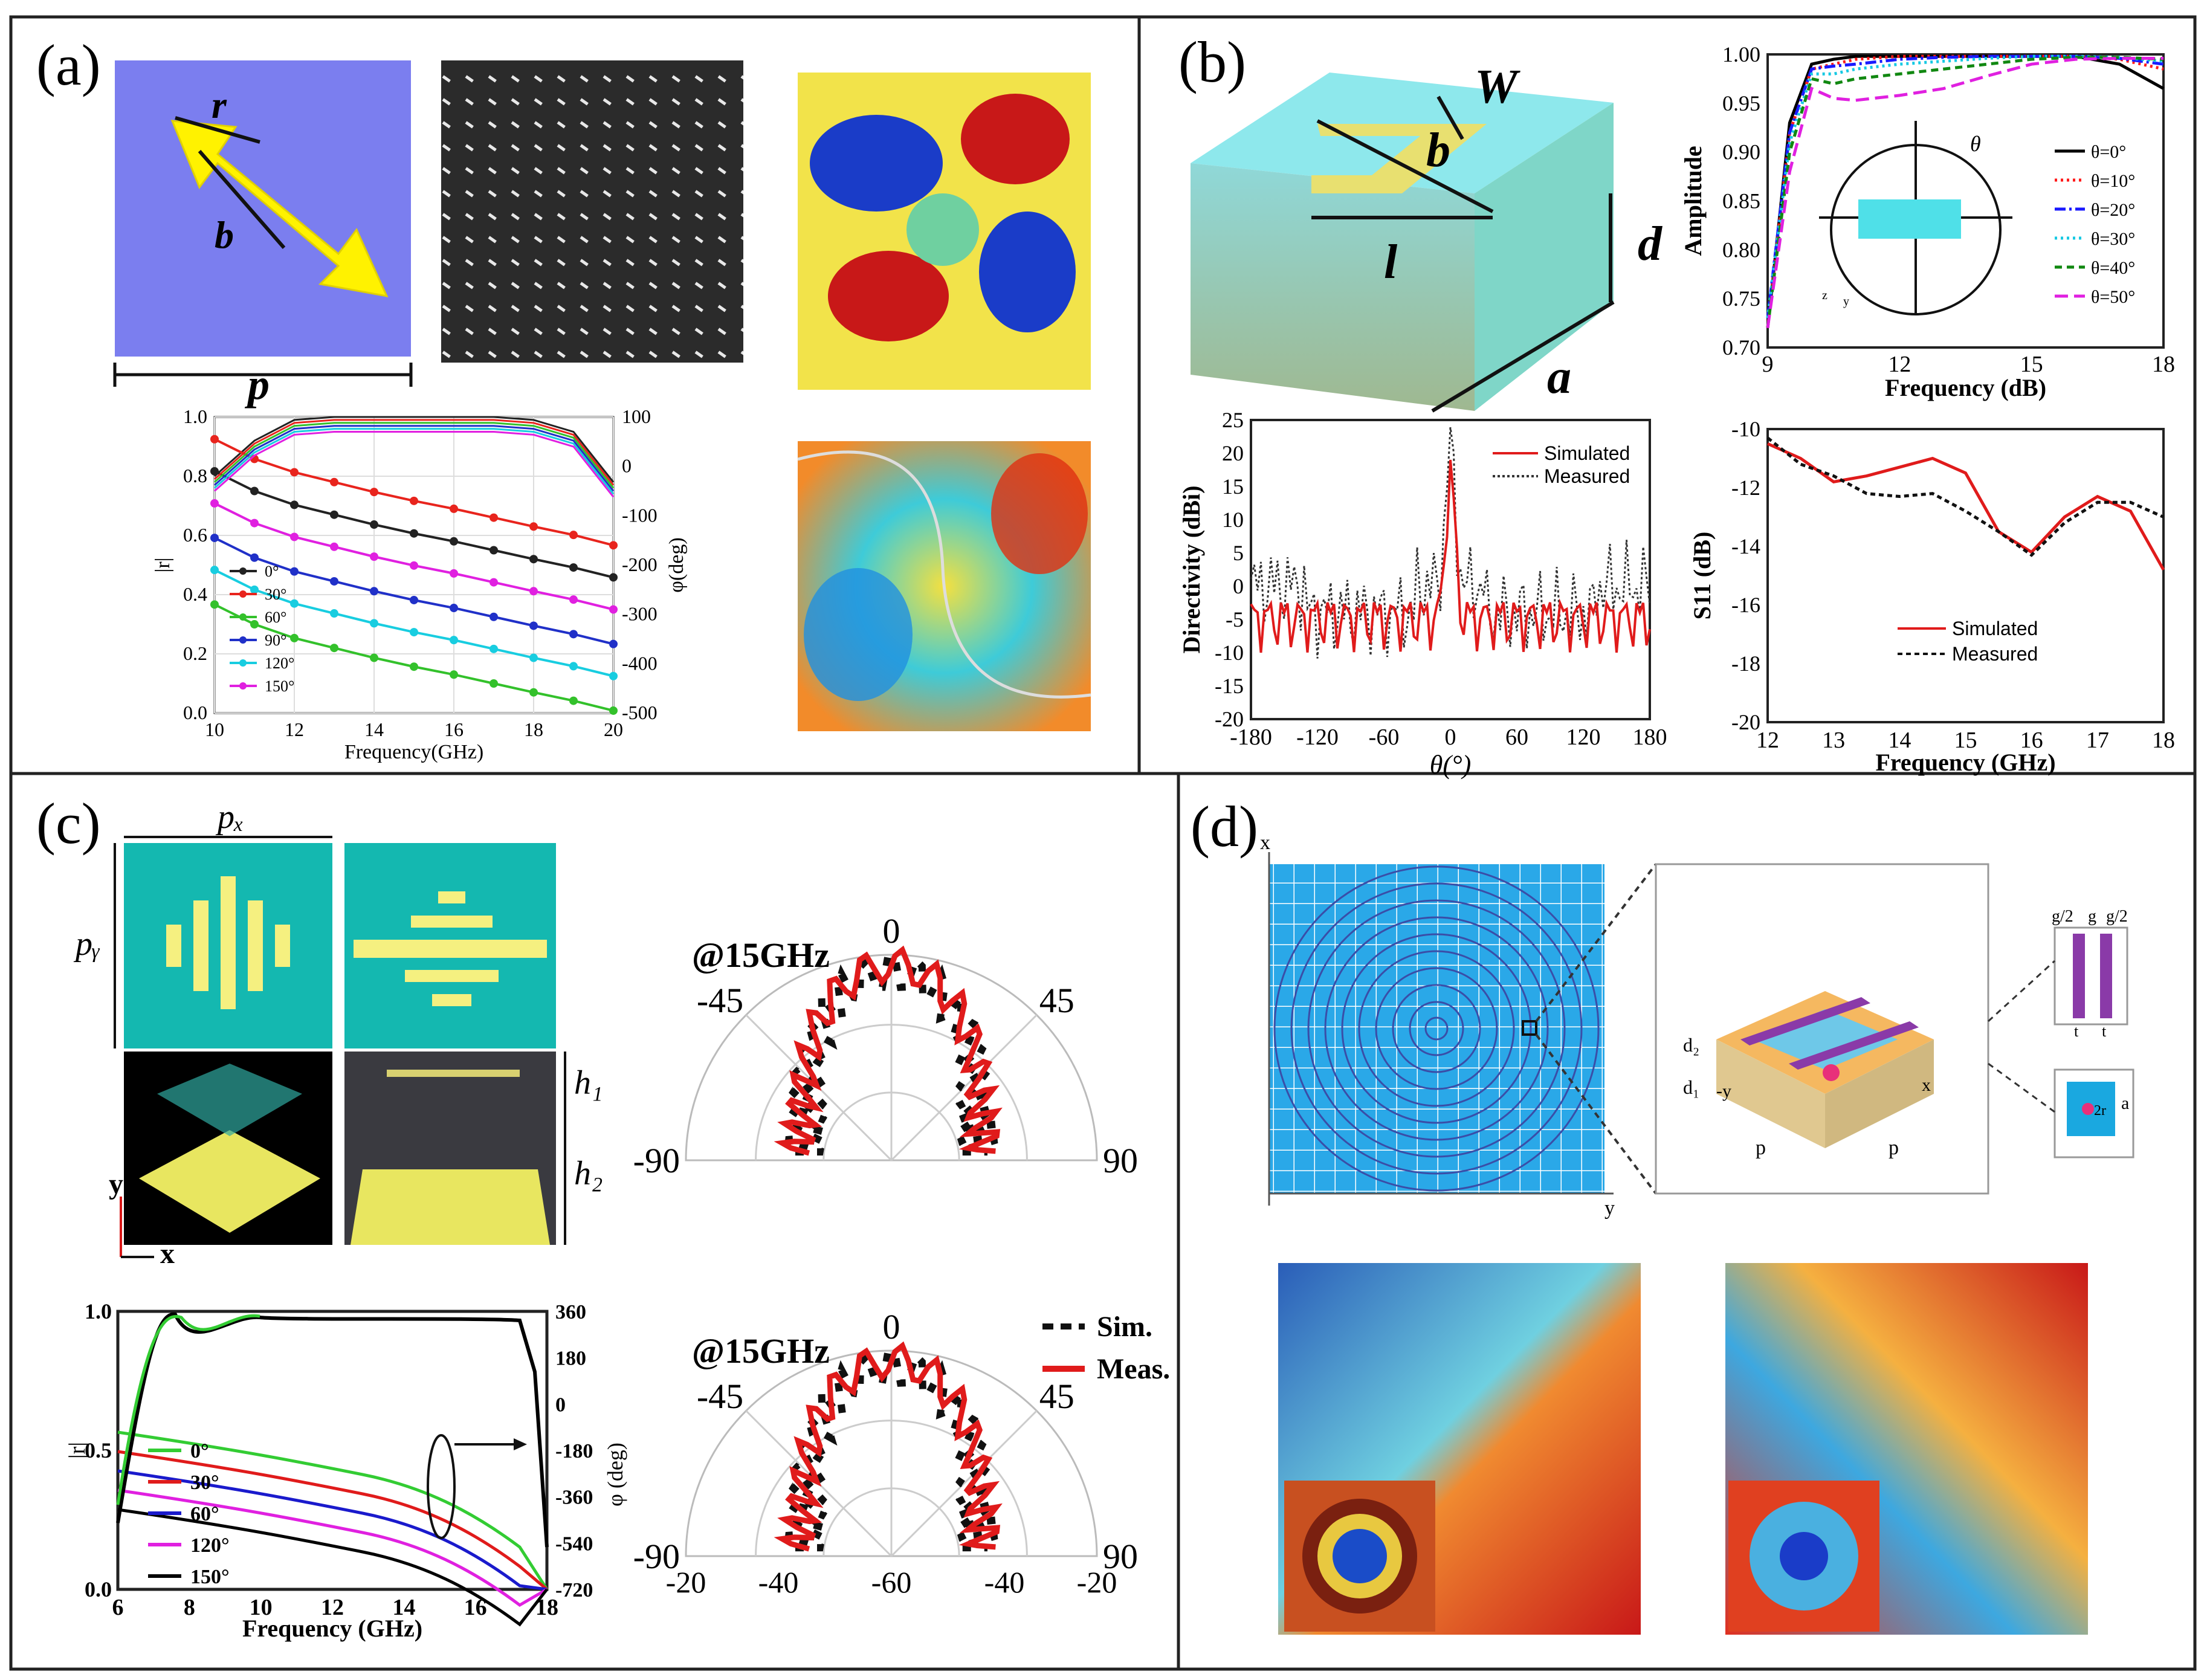  What do you see at coordinates (1233, 486) in the screenshot?
I see `y-tick-label: 15` at bounding box center [1233, 486].